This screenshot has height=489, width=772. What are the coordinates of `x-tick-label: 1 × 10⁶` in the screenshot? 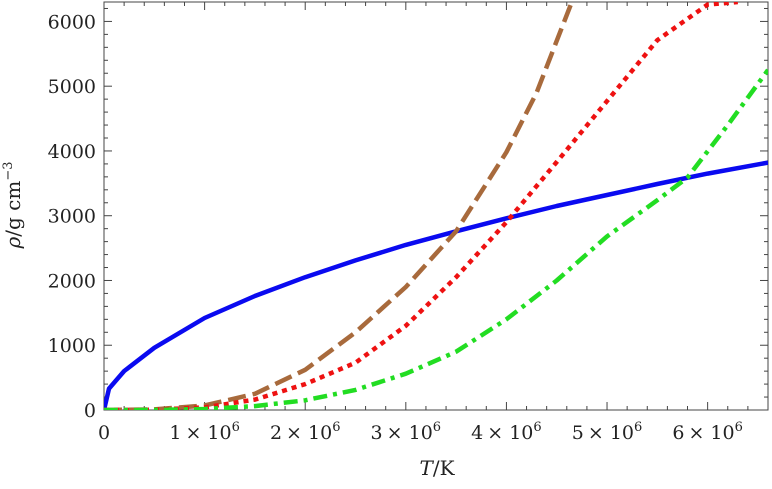 It's located at (204, 432).